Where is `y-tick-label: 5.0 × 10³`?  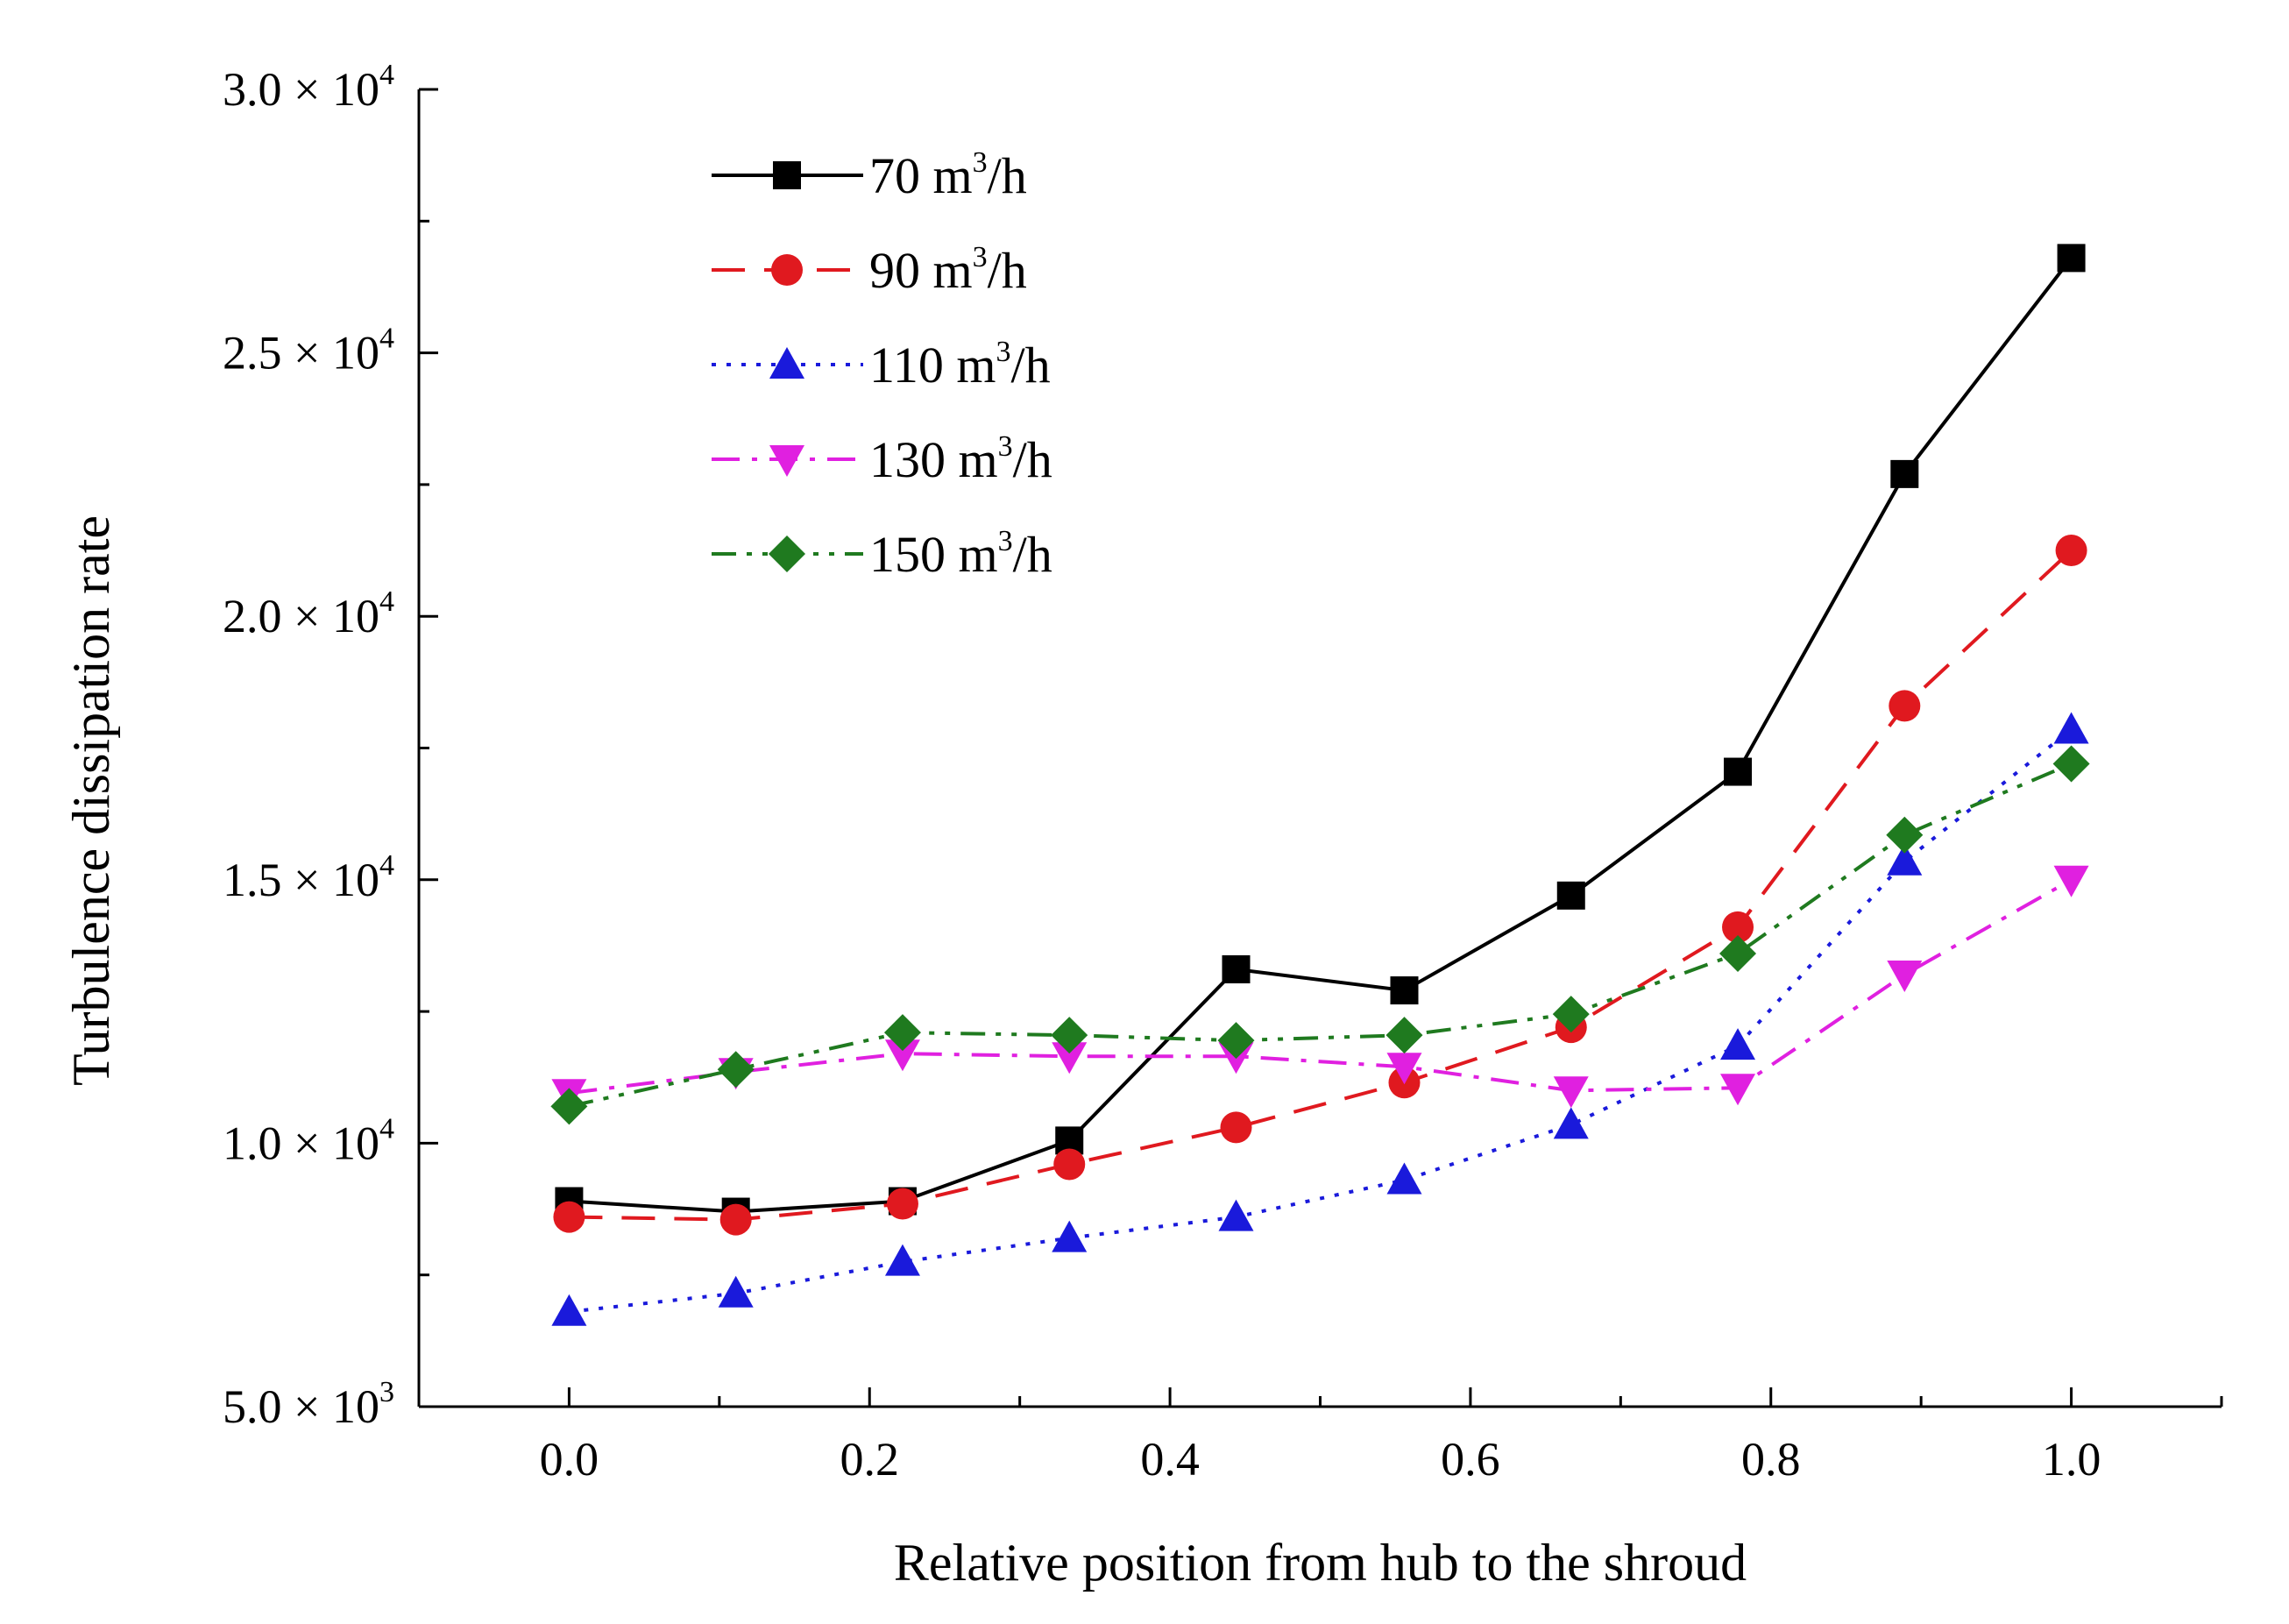 y-tick-label: 5.0 × 10³ is located at coordinates (309, 1404).